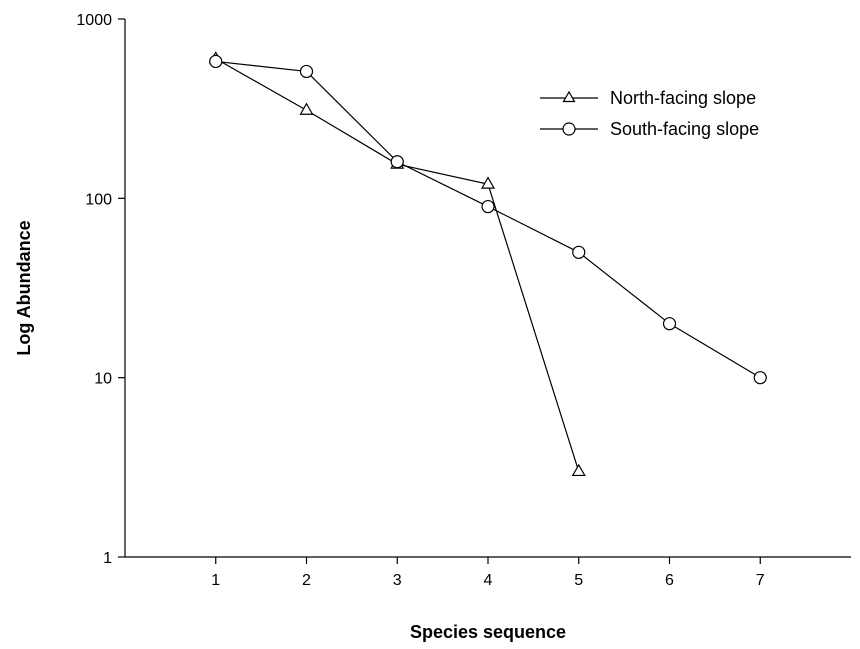 Image resolution: width=860 pixels, height=649 pixels. What do you see at coordinates (488, 632) in the screenshot?
I see `x-axis-title: Species sequence` at bounding box center [488, 632].